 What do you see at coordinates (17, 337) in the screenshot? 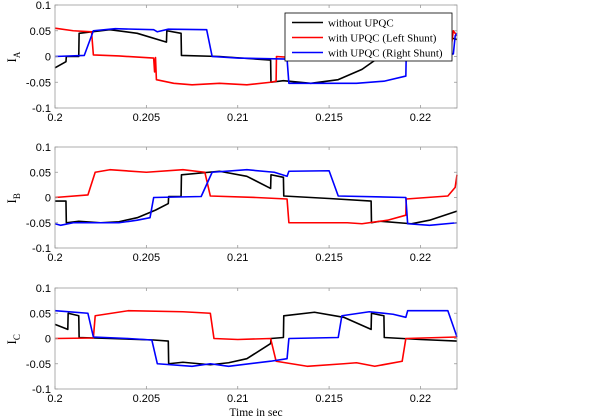
I see `y-axis-label-subscript: C` at bounding box center [17, 337].